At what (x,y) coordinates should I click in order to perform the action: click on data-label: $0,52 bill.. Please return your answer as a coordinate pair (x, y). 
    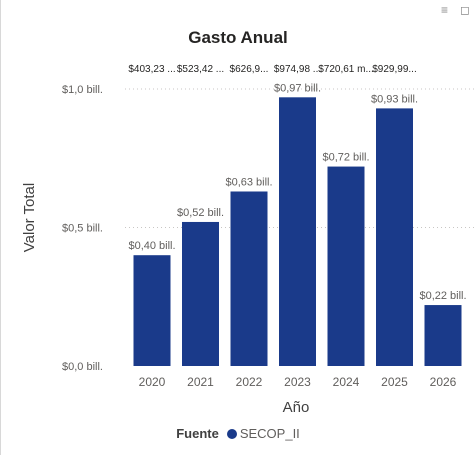
    Looking at the image, I should click on (200, 213).